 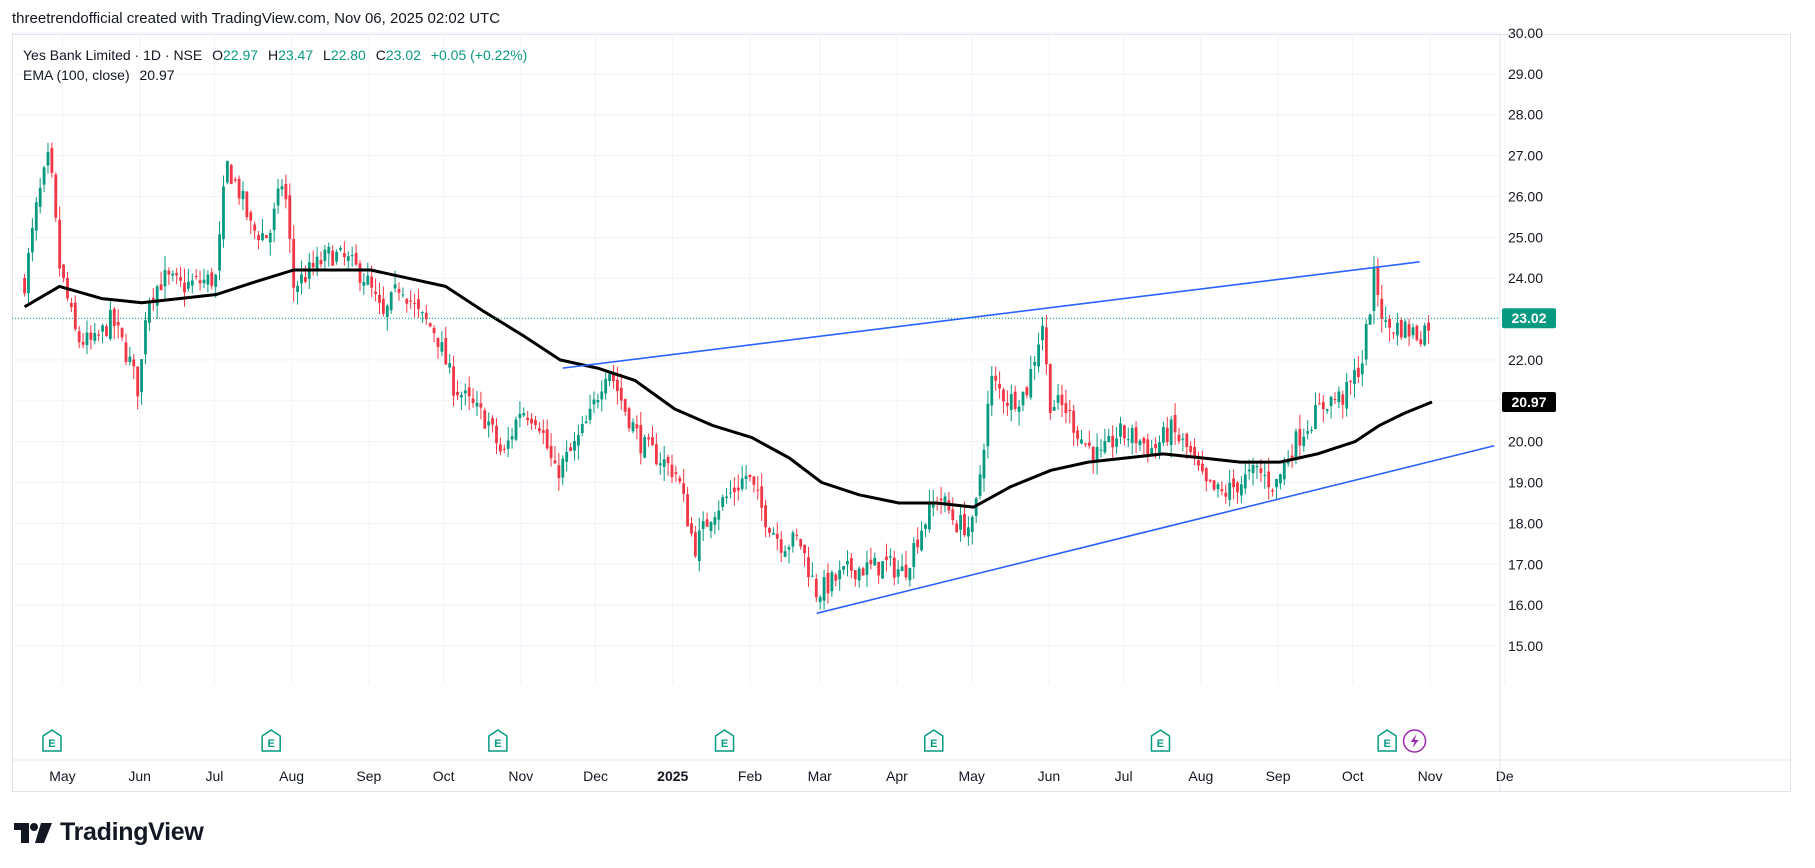 What do you see at coordinates (1525, 442) in the screenshot?
I see `y-tick-label: 20.00` at bounding box center [1525, 442].